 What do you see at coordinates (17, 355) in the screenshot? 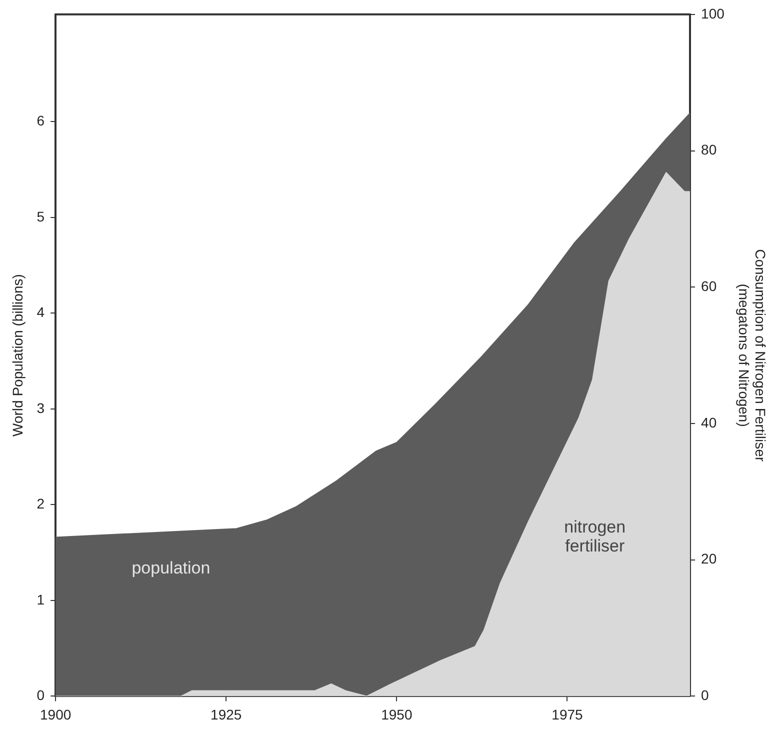
I see `y-axis-title: World Population (billions)` at bounding box center [17, 355].